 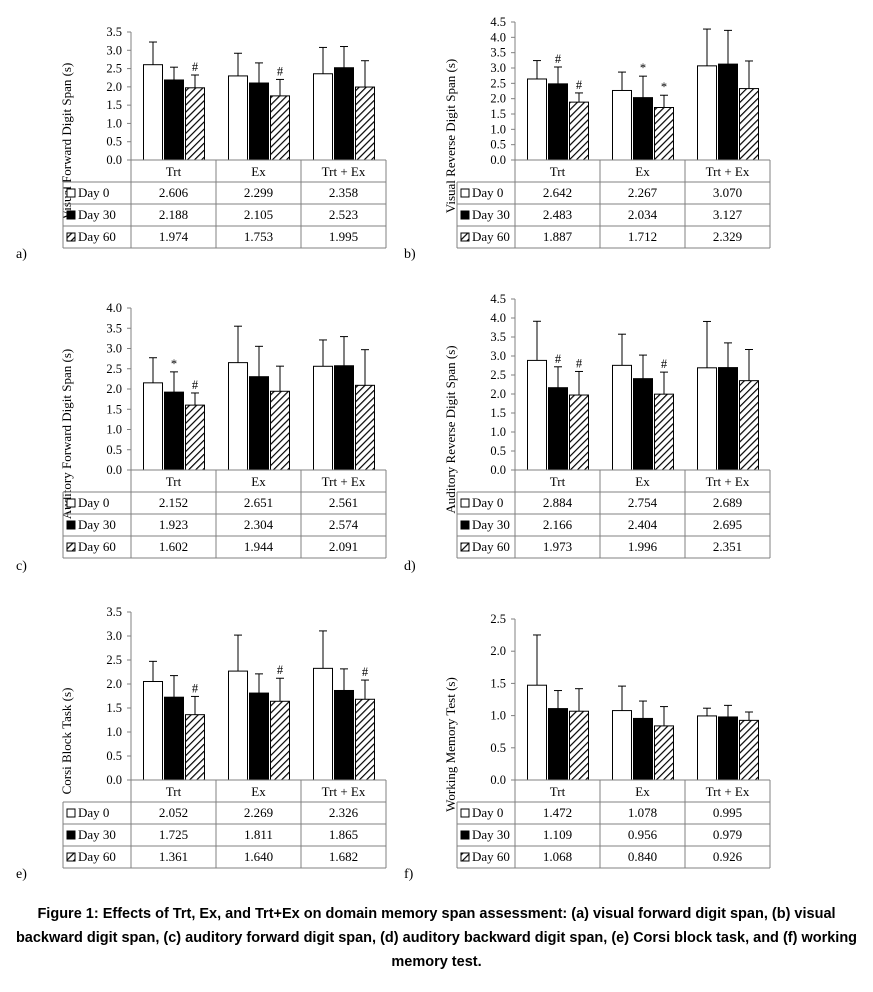 I want to click on data-label: 1.602, so click(x=173, y=546).